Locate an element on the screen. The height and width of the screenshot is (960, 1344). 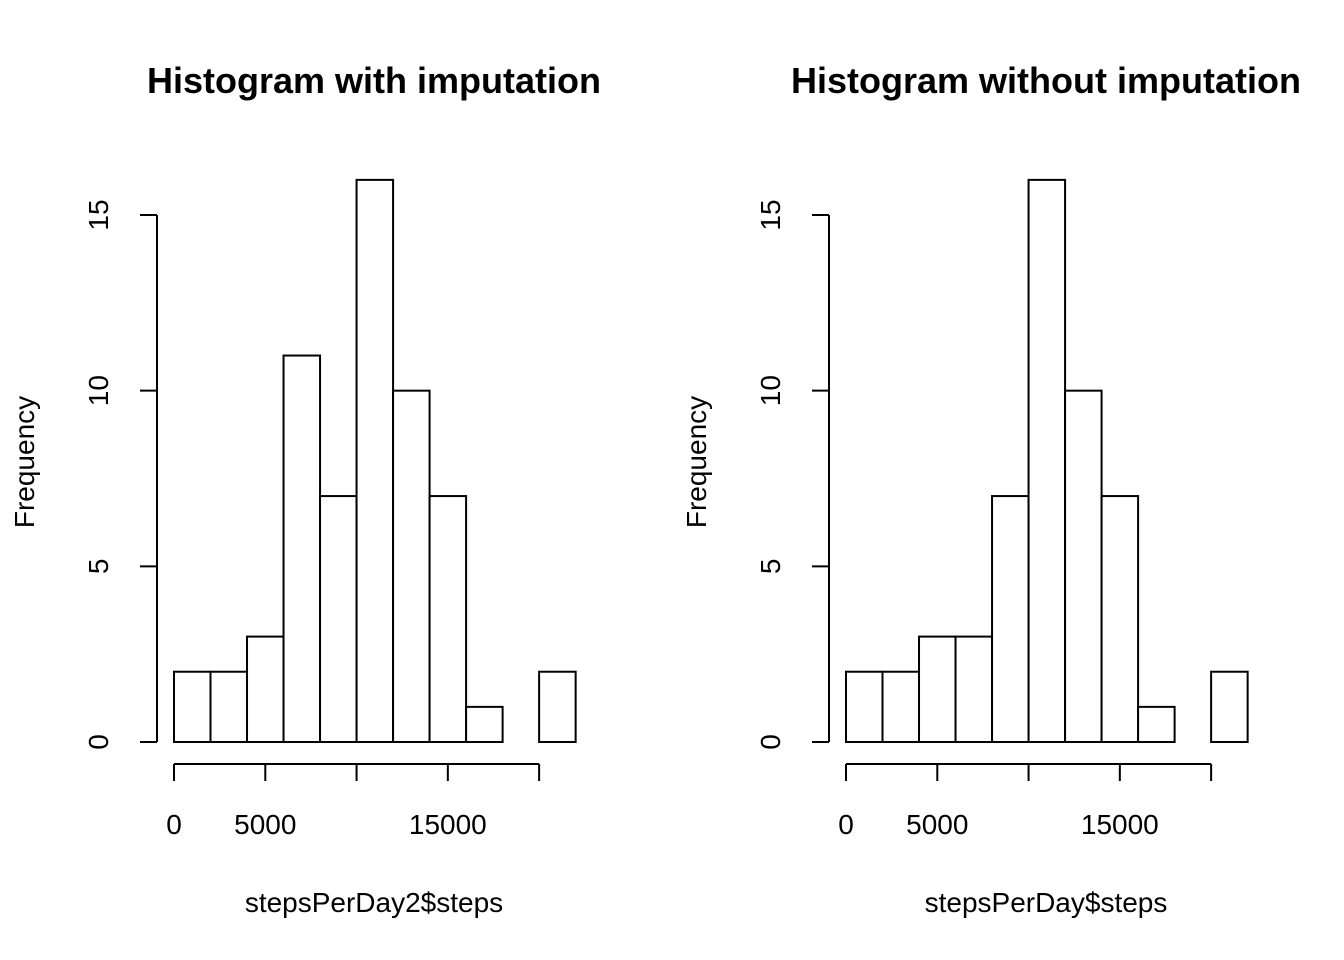
x-axis-label: stepsPerDay$steps is located at coordinates (1046, 902).